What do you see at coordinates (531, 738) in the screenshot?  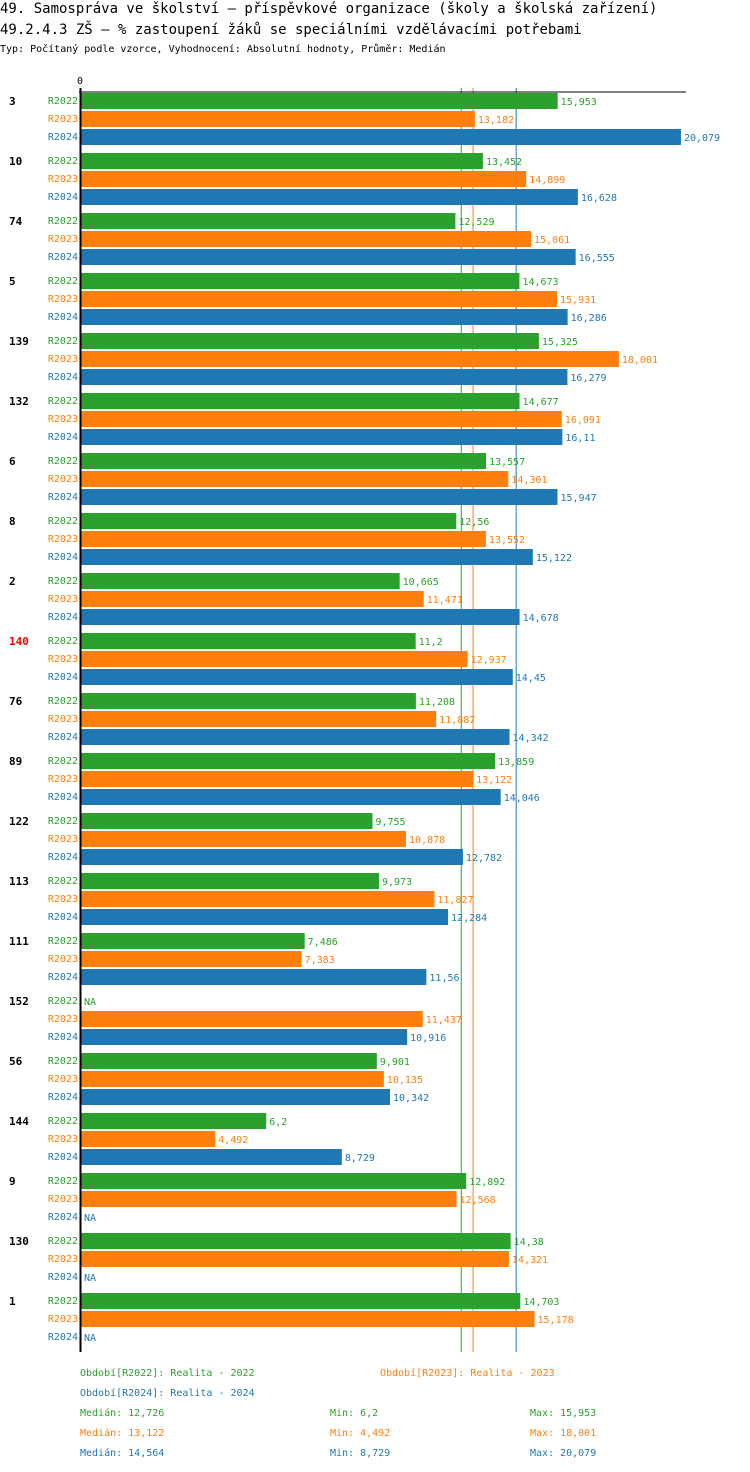 I see `data-label: 14,342` at bounding box center [531, 738].